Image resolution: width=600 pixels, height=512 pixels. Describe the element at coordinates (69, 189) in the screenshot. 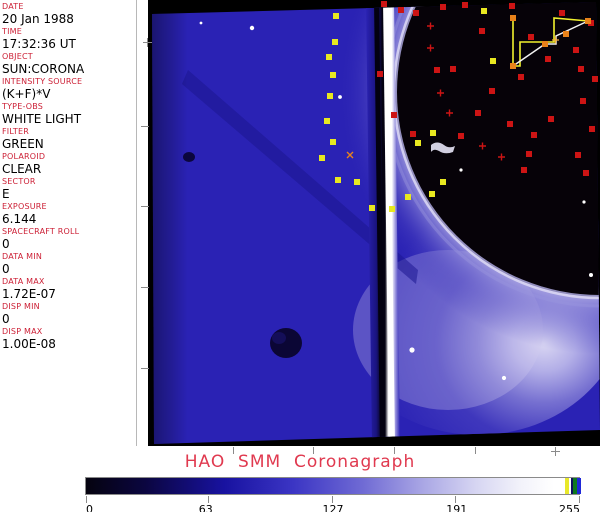

I see `metadata-row: SECTOR E` at that location.